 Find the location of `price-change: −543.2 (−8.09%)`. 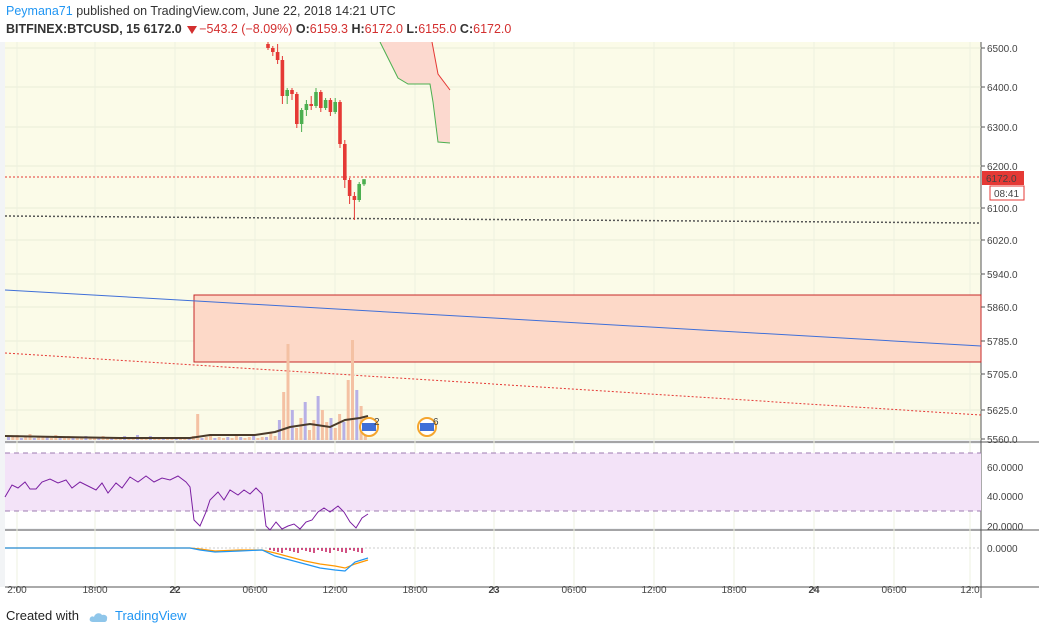

price-change: −543.2 (−8.09%) is located at coordinates (246, 29).